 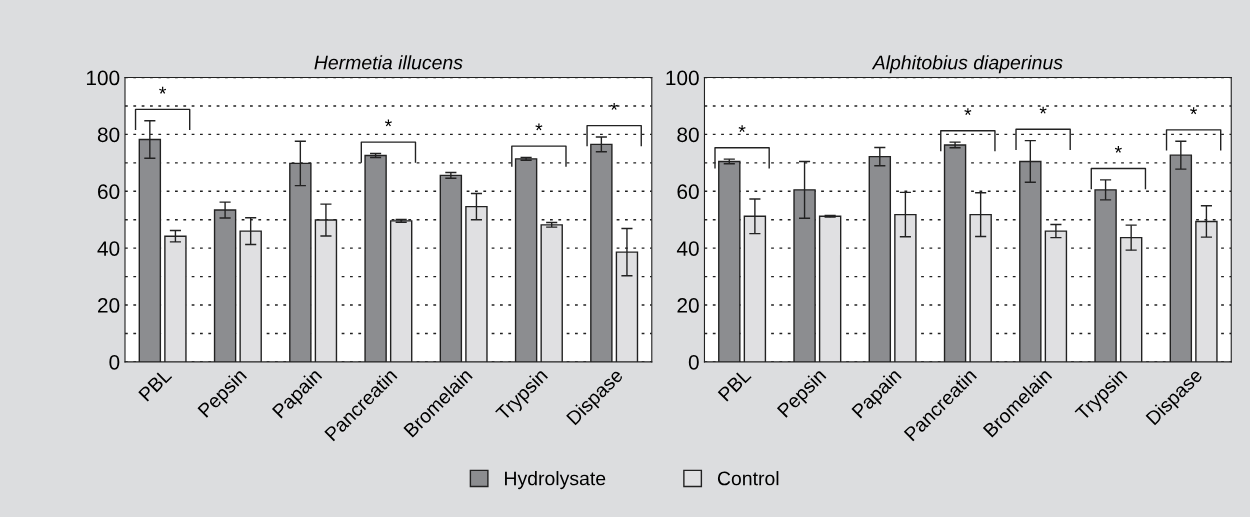 What do you see at coordinates (967, 64) in the screenshot?
I see `chart-title: Alphitobius diaperinus` at bounding box center [967, 64].